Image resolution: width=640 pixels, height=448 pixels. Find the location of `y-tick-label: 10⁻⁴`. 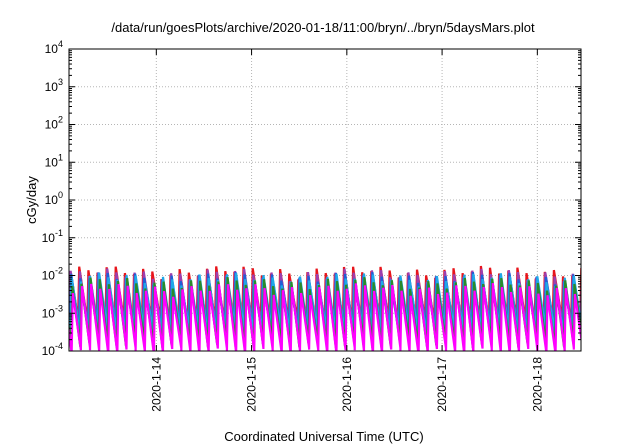

y-tick-label: 10⁻⁴ is located at coordinates (52, 349).